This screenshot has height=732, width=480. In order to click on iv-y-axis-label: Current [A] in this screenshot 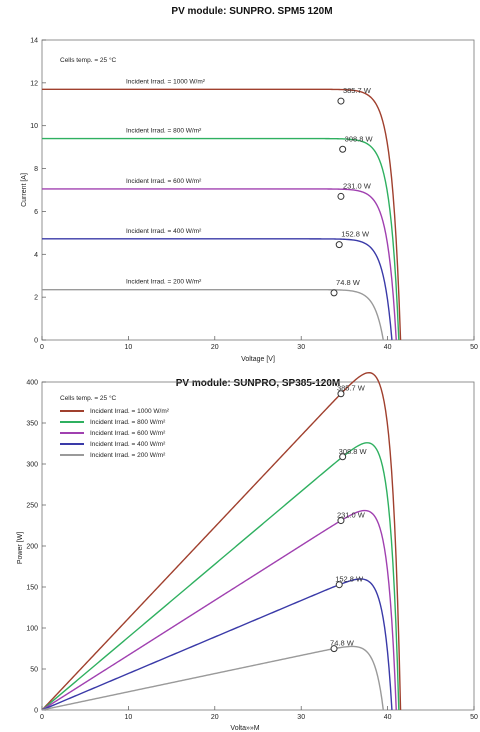, I will do `click(24, 190)`.